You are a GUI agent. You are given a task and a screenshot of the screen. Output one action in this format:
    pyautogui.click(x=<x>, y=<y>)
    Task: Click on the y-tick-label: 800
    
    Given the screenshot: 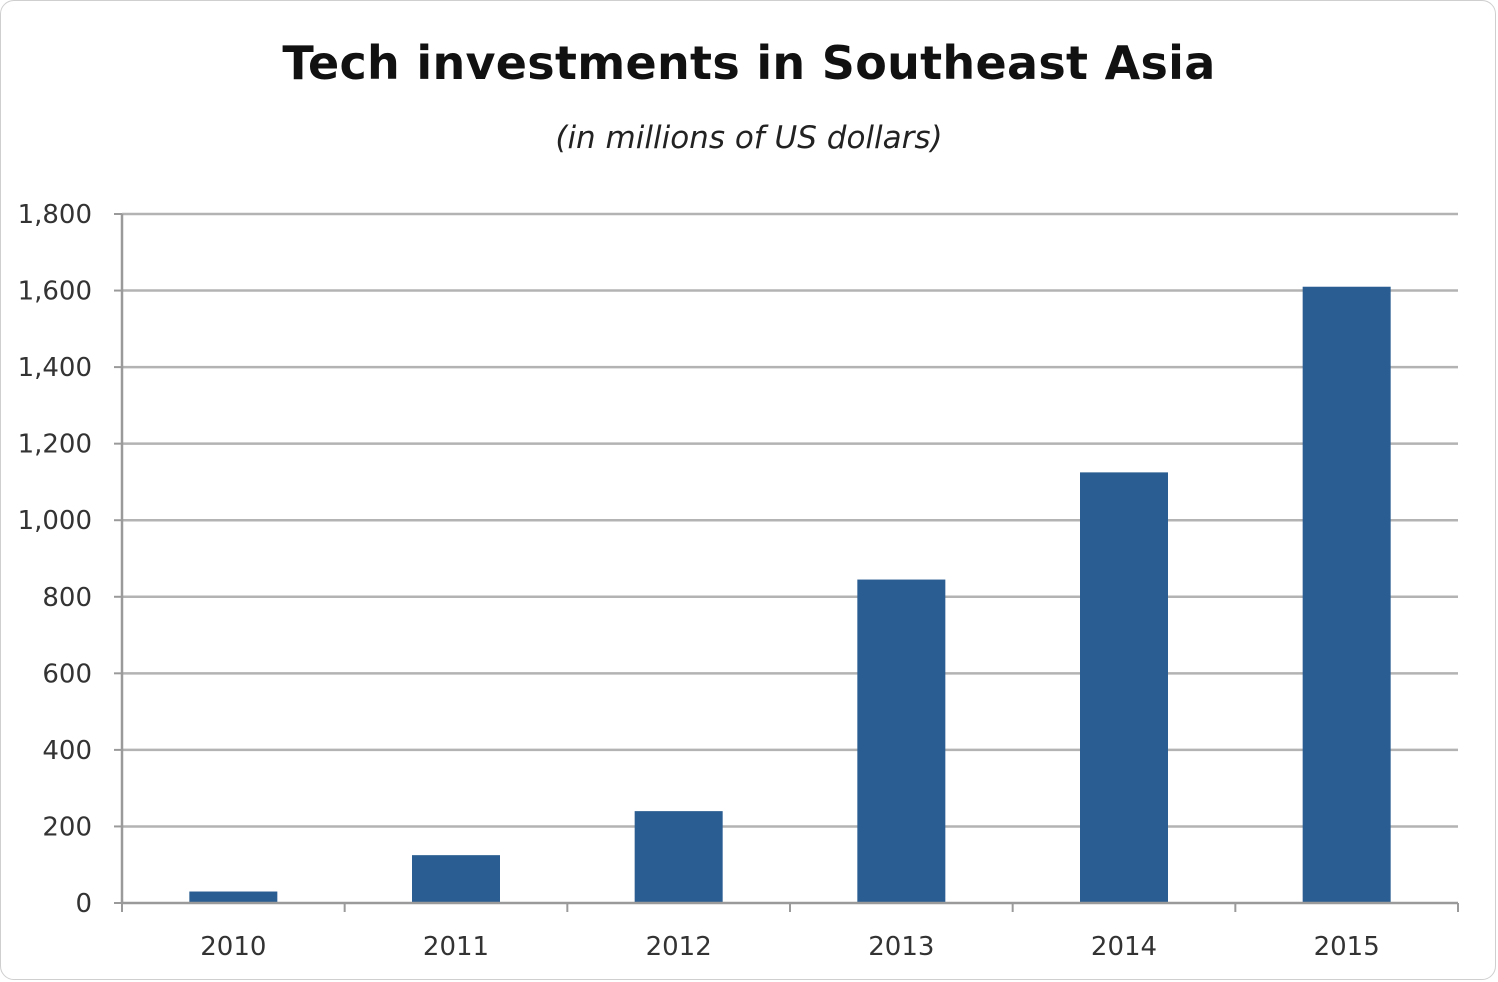 What is the action you would take?
    pyautogui.click(x=67, y=598)
    